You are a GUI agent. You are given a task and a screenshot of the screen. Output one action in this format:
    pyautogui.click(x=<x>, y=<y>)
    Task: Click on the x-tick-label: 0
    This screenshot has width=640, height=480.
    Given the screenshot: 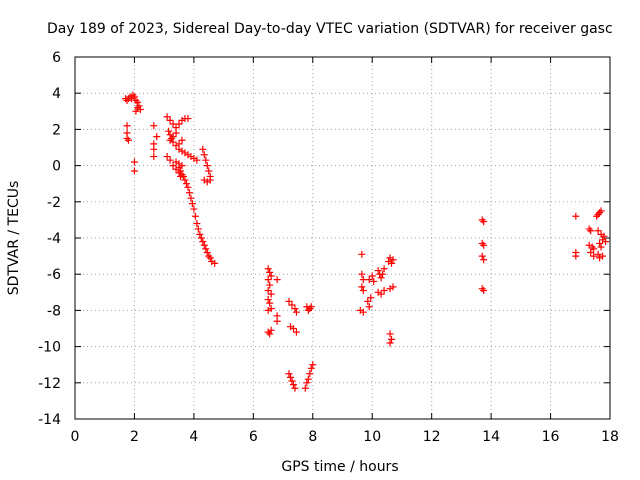 What is the action you would take?
    pyautogui.click(x=75, y=437)
    